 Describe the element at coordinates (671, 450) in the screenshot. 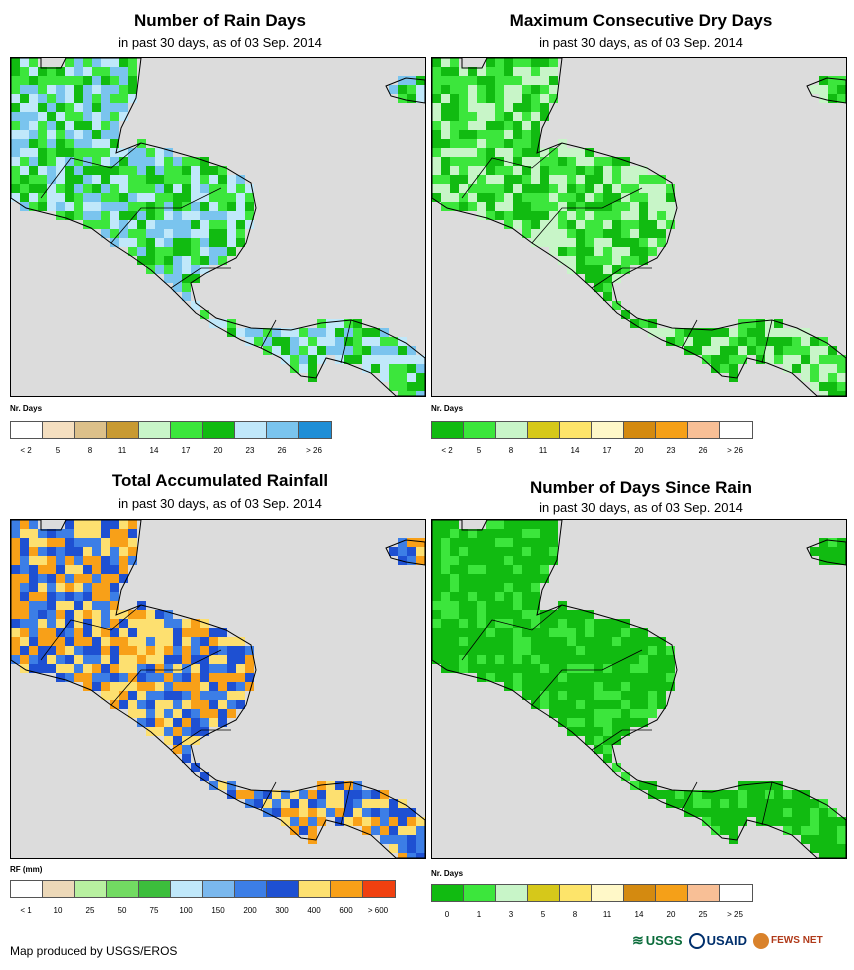

I see `legend-tick-label: 23` at that location.